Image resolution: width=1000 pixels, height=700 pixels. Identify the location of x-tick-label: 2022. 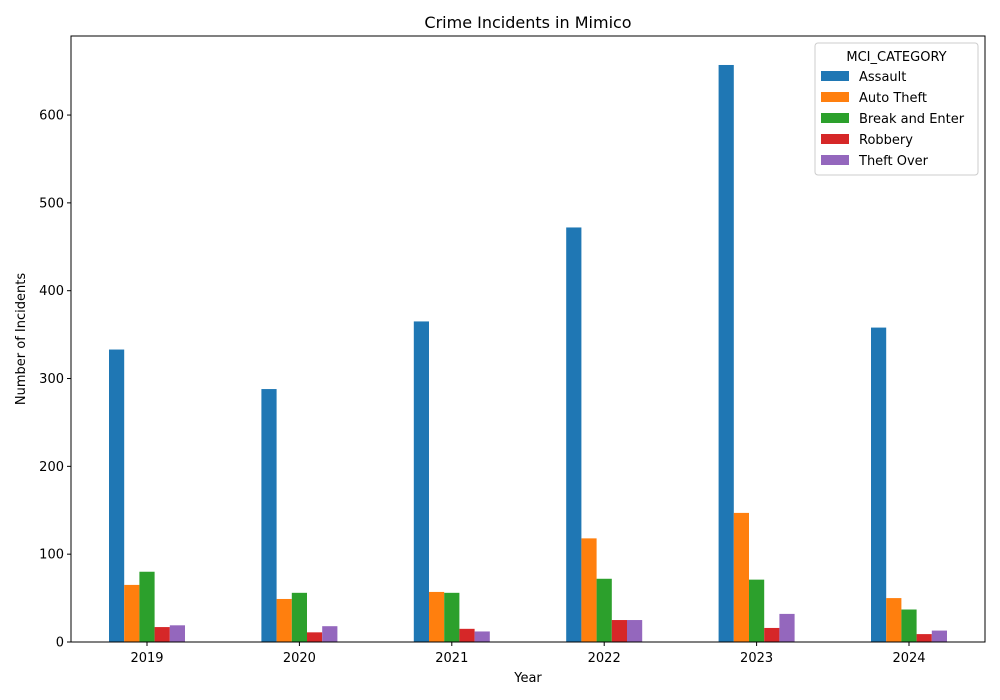
(604, 658).